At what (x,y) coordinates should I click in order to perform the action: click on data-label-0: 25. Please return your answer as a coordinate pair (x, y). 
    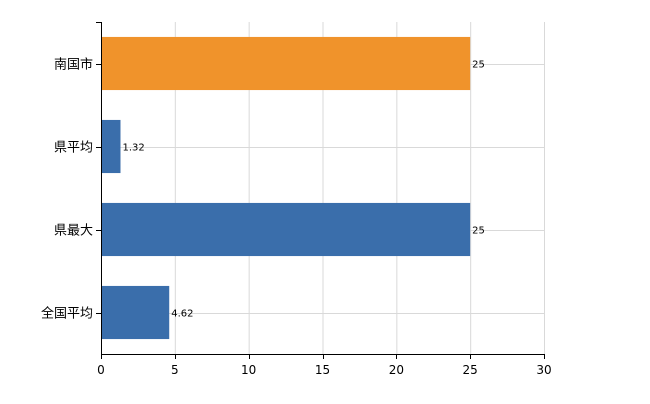
    Looking at the image, I should click on (478, 65).